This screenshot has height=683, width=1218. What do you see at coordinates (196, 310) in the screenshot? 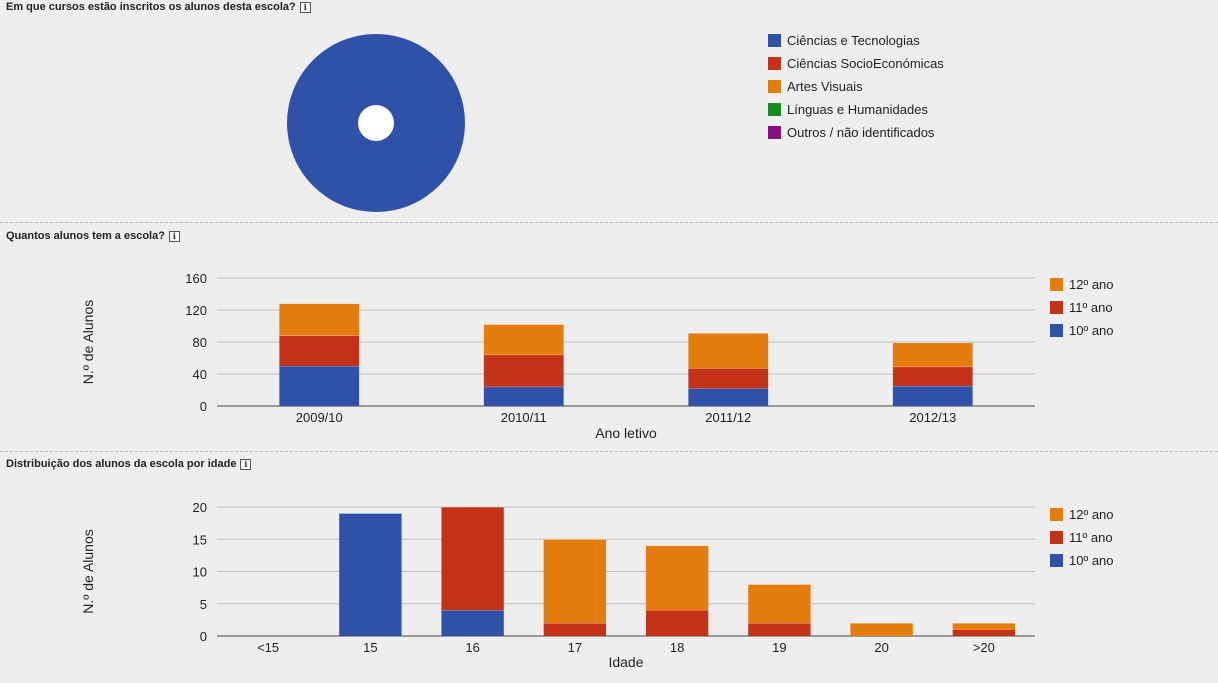
I see `y-tick-label: 120` at bounding box center [196, 310].